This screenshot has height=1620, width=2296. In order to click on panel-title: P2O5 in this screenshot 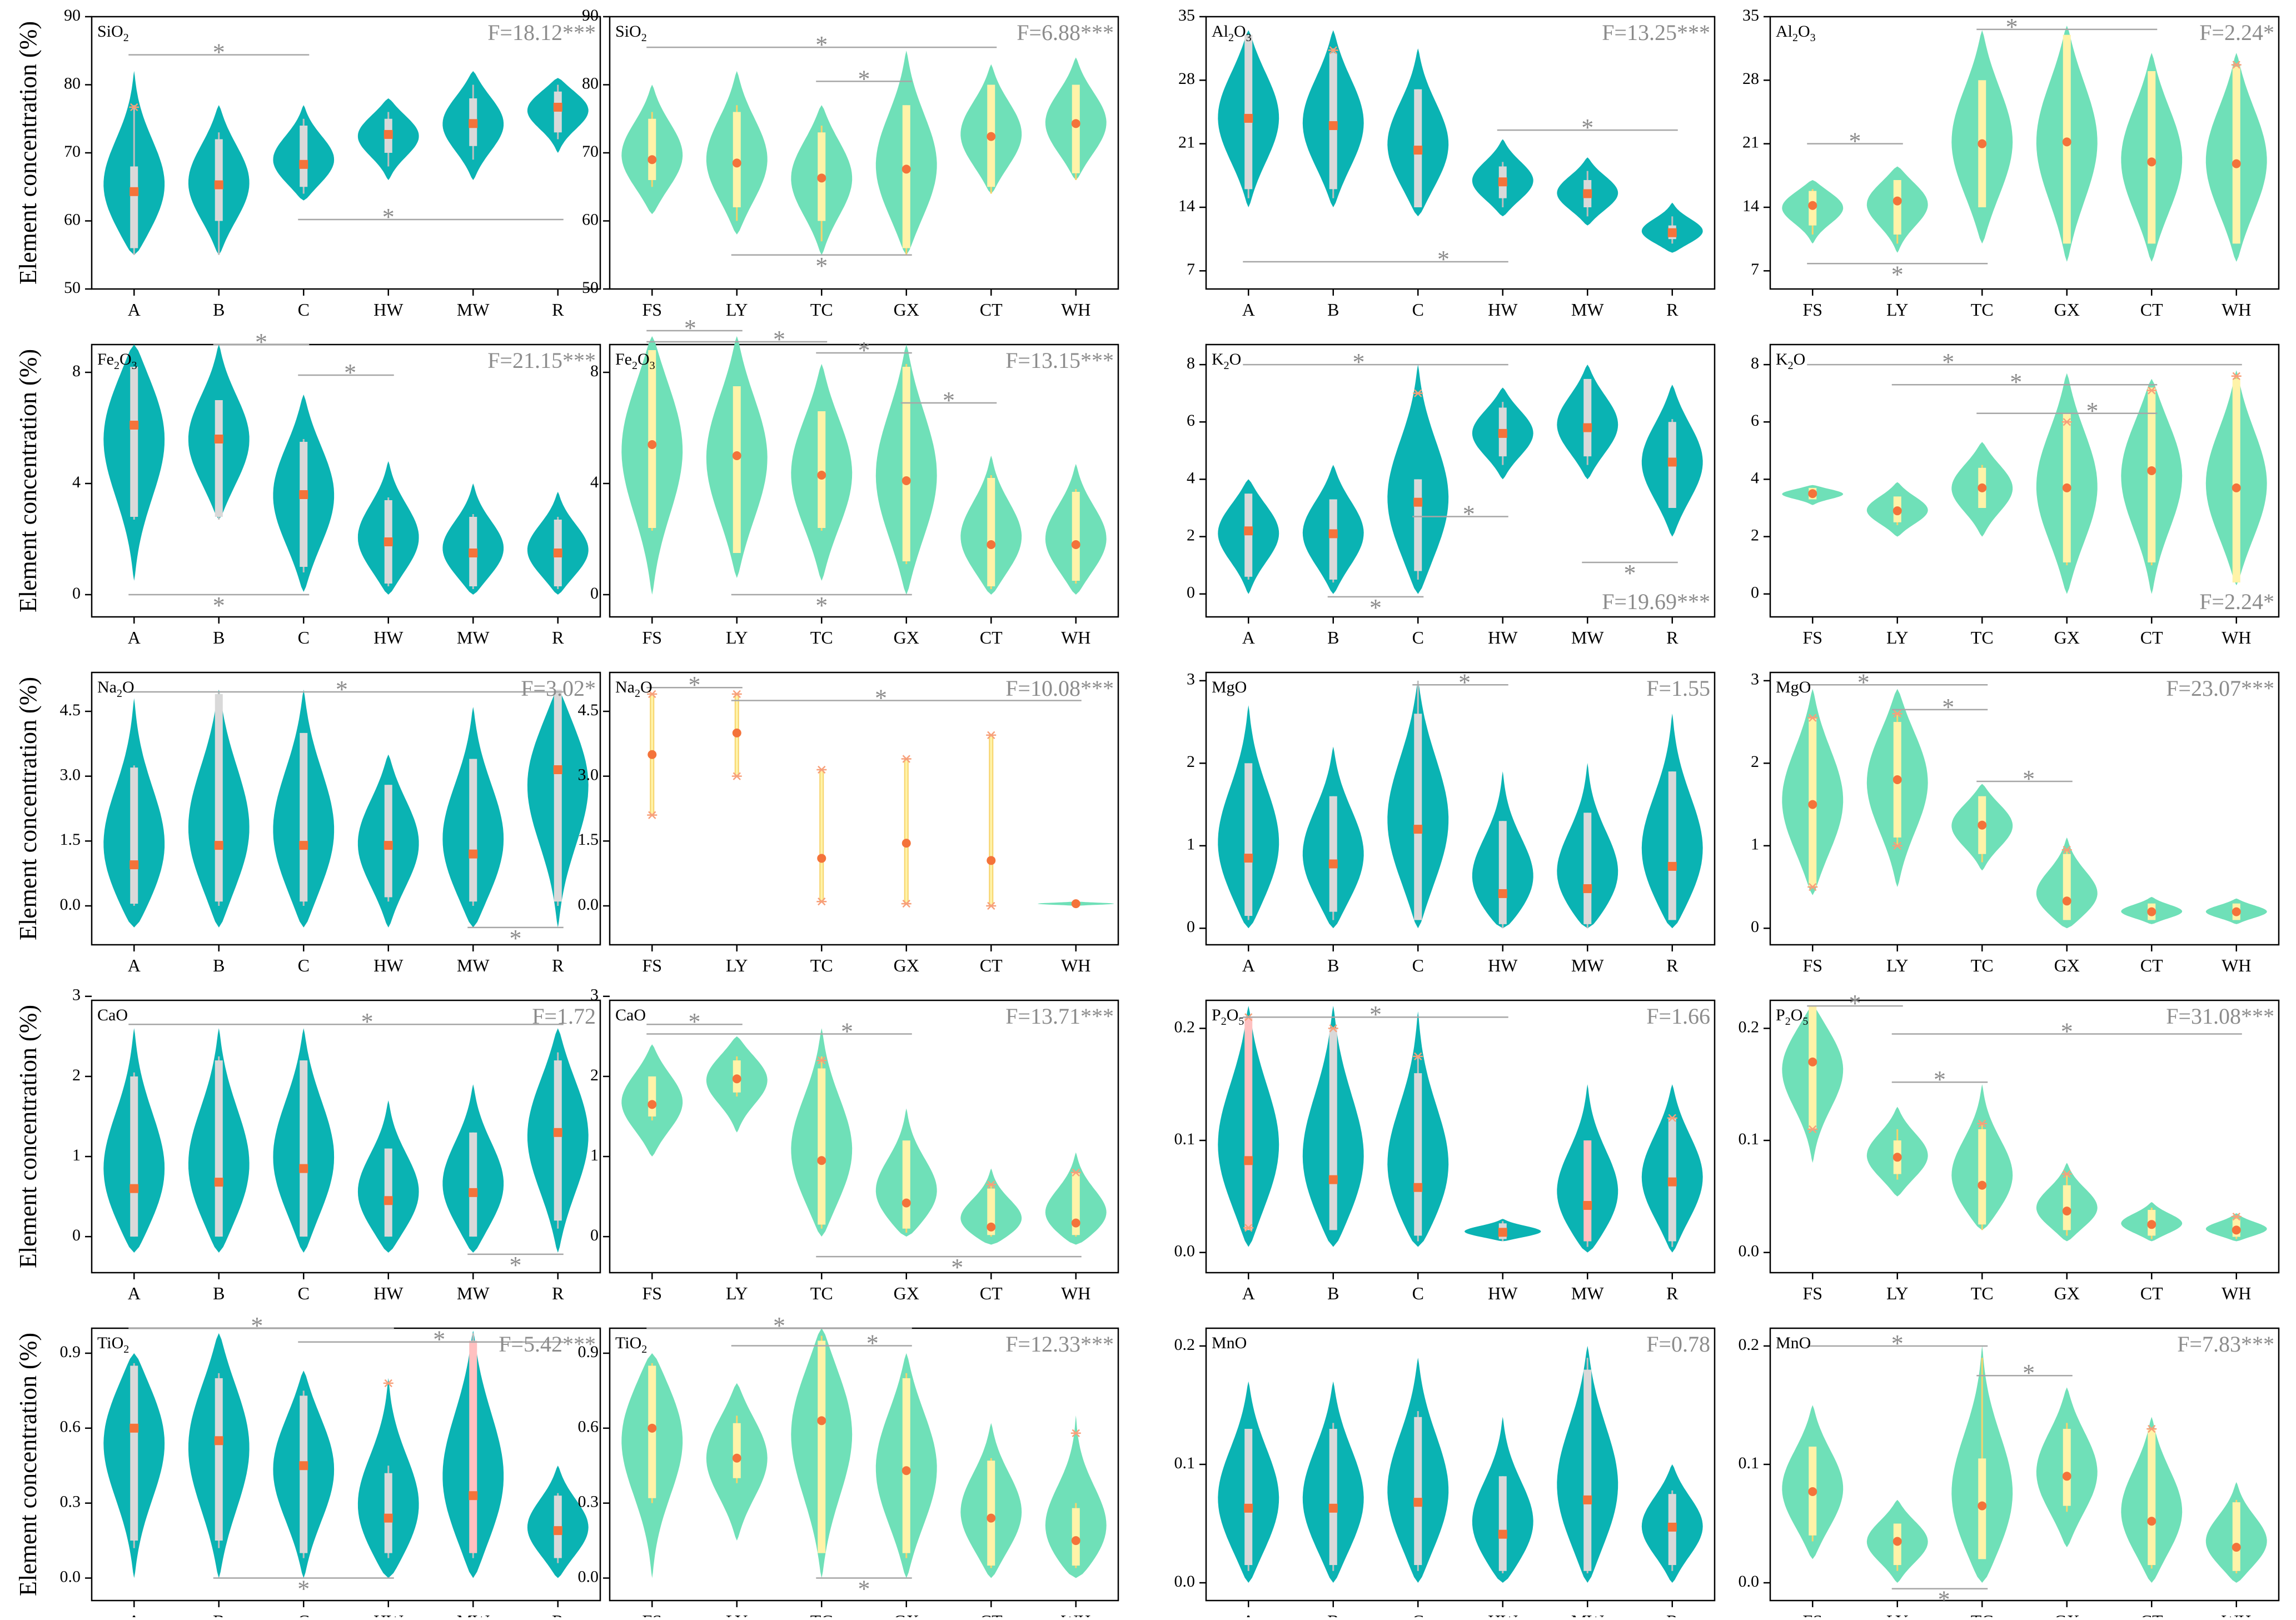, I will do `click(1792, 1017)`.